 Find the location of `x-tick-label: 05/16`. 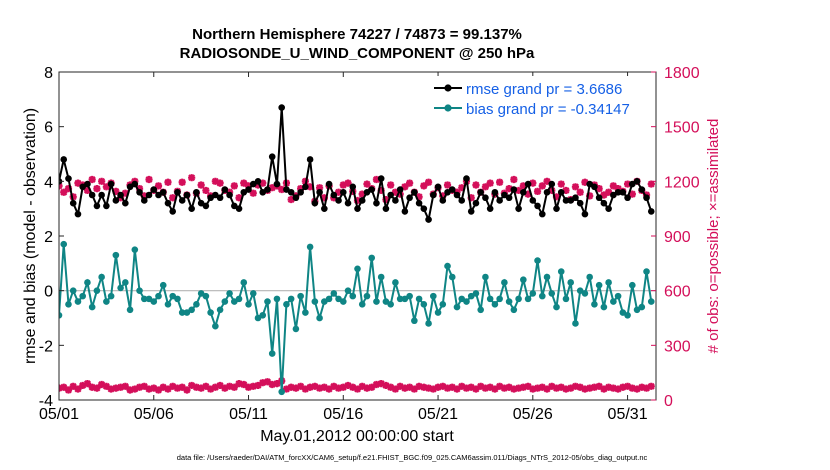

x-tick-label: 05/16 is located at coordinates (343, 414).